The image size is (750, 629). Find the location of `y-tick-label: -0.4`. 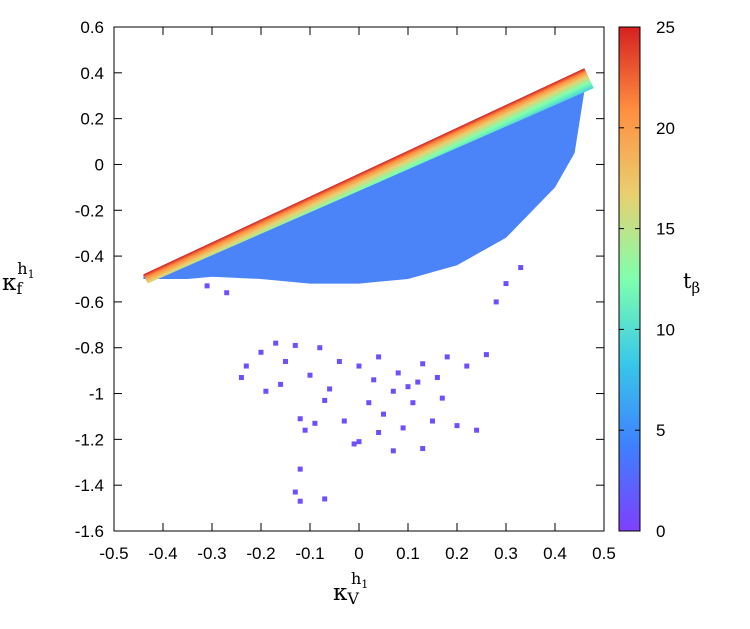

y-tick-label: -0.4 is located at coordinates (89, 256).